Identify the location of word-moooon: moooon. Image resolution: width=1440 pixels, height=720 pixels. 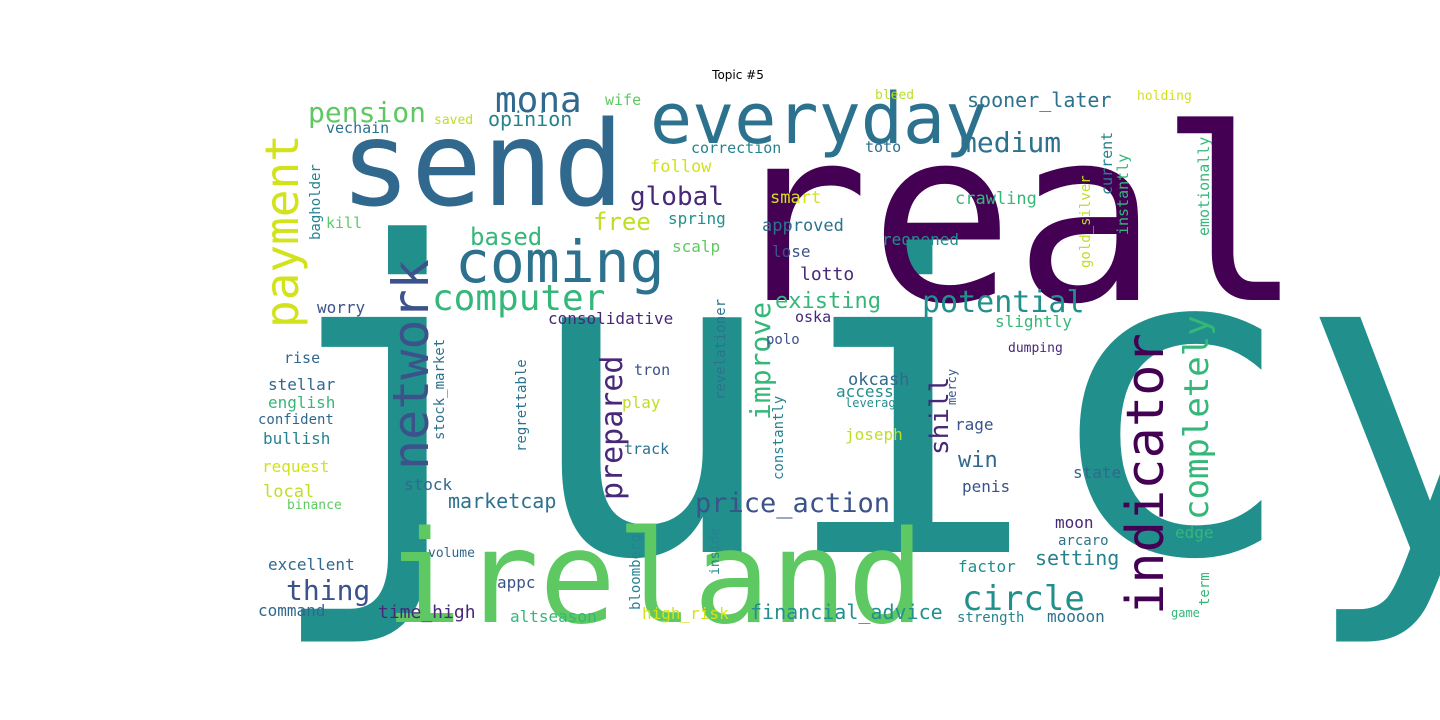
(1076, 616).